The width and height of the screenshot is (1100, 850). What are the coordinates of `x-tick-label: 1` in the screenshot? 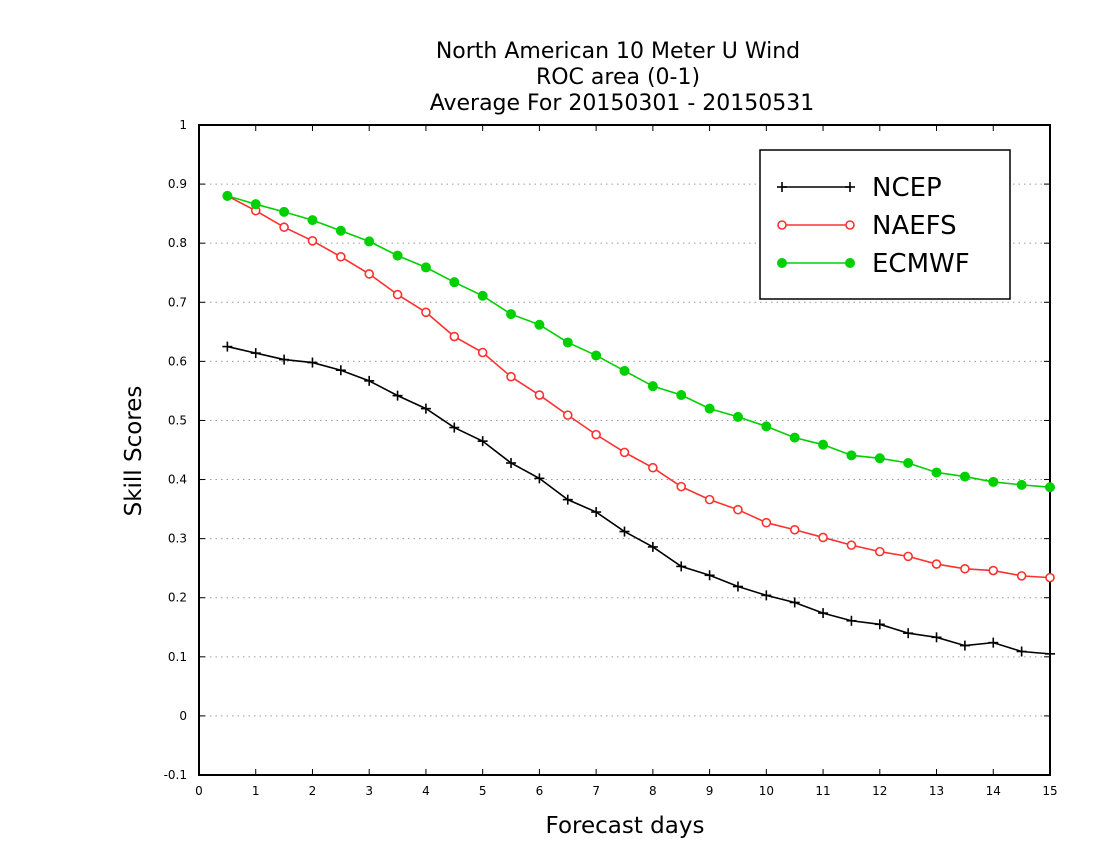 It's located at (256, 791).